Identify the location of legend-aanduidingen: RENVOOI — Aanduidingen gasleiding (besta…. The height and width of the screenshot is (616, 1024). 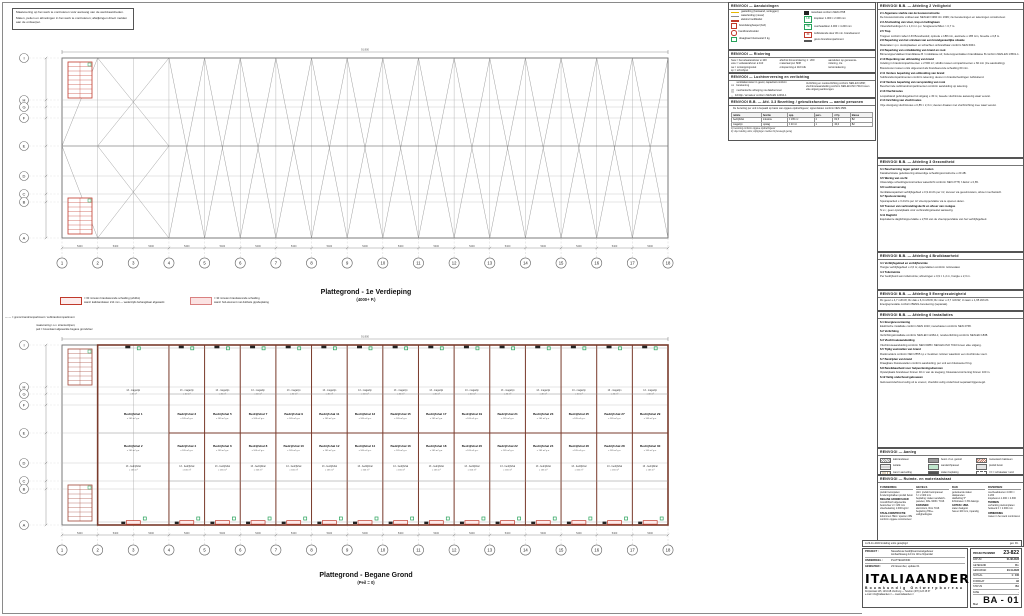
(802, 26).